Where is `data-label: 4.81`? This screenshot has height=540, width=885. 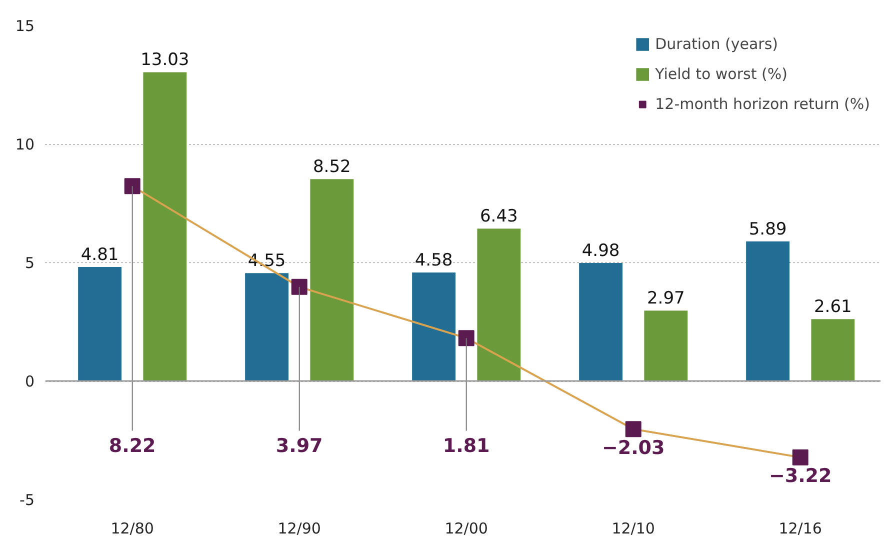 data-label: 4.81 is located at coordinates (99, 254).